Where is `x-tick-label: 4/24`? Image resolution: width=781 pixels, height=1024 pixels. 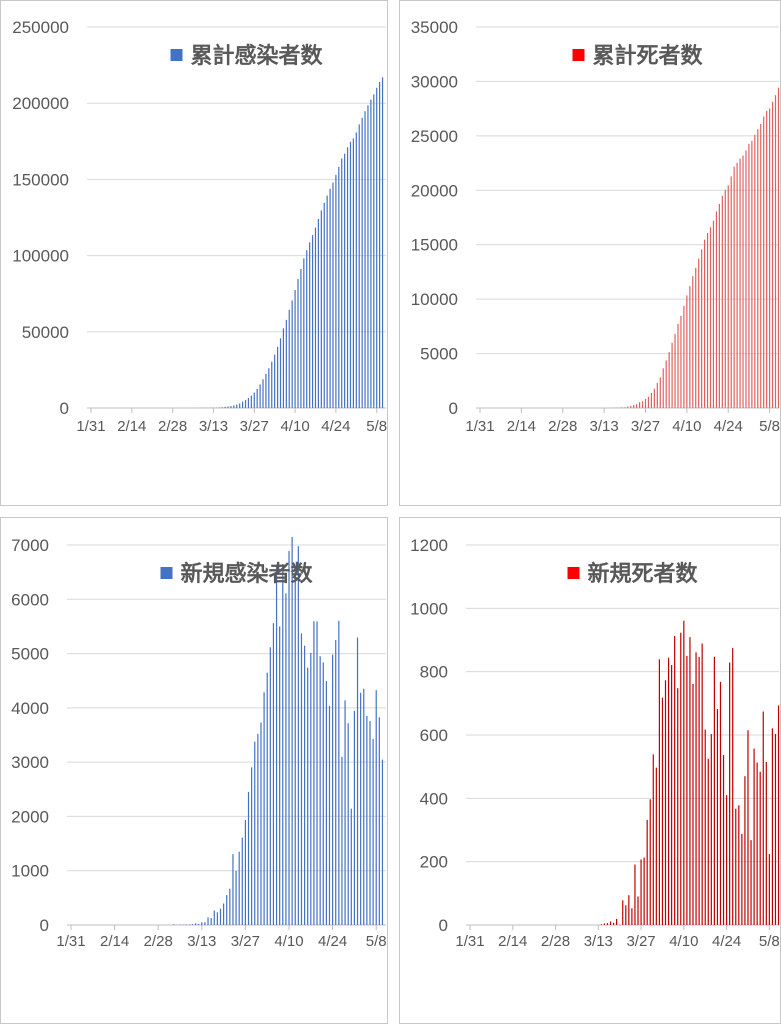
x-tick-label: 4/24 is located at coordinates (728, 426).